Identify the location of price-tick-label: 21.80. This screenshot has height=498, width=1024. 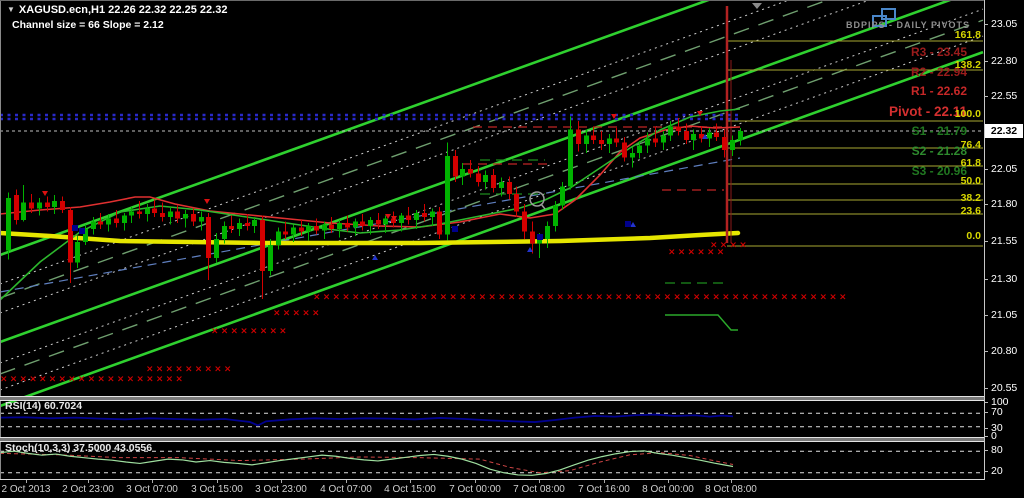
(1000, 204).